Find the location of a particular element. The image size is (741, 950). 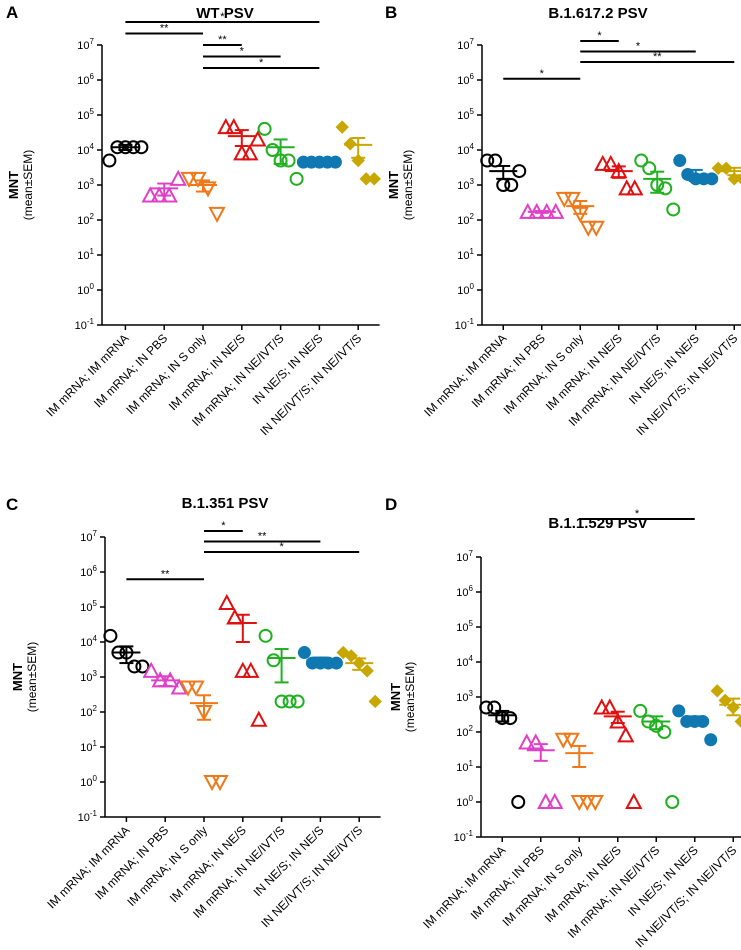

y-tick-label: 10⁰ is located at coordinates (464, 801).